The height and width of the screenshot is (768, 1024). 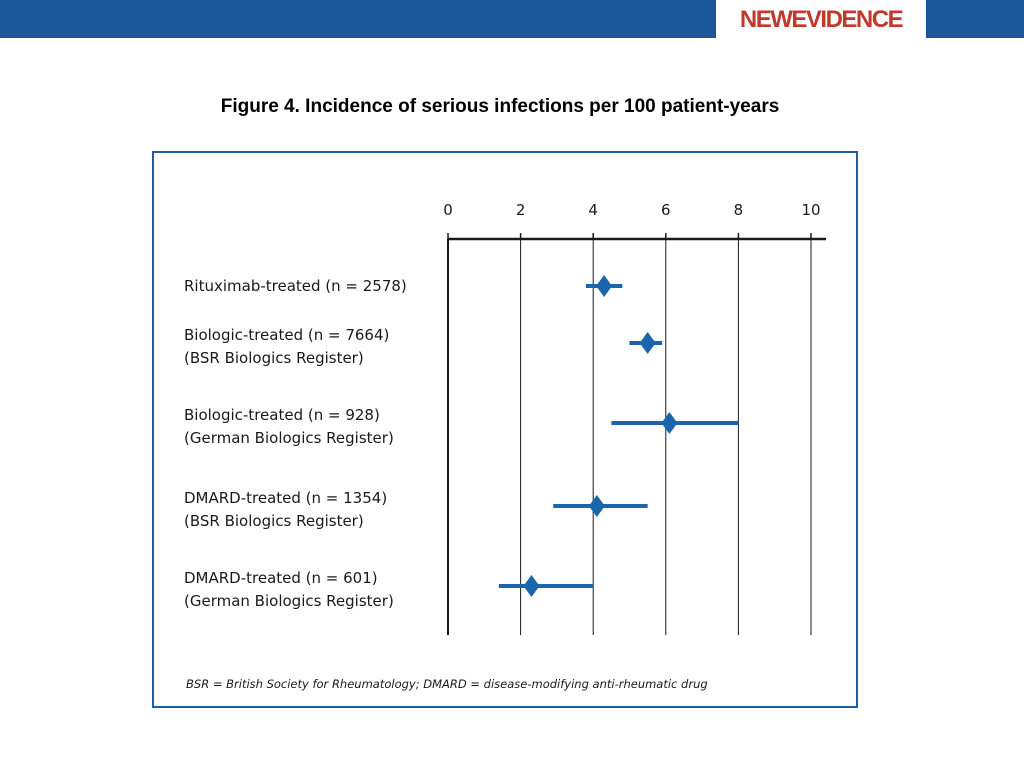 What do you see at coordinates (282, 415) in the screenshot?
I see `row-label: Biologic-treated (n = 928)` at bounding box center [282, 415].